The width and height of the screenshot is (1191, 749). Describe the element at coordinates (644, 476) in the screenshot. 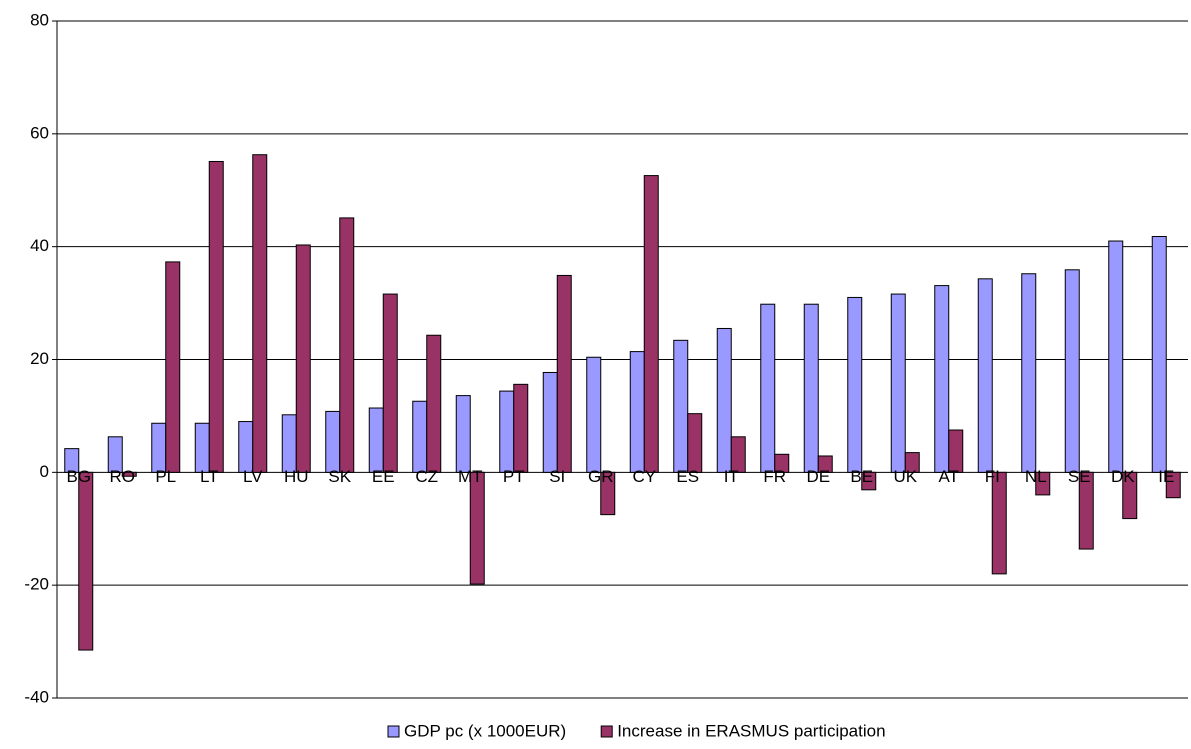

I see `x-tick-label: CY` at that location.